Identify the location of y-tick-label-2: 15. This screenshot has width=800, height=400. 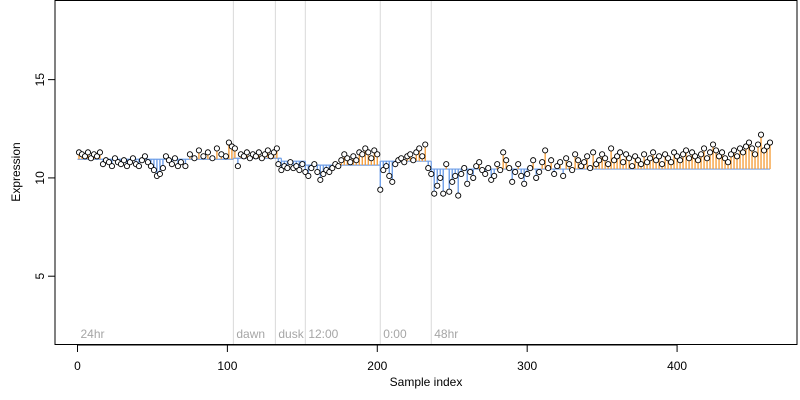
(40, 80).